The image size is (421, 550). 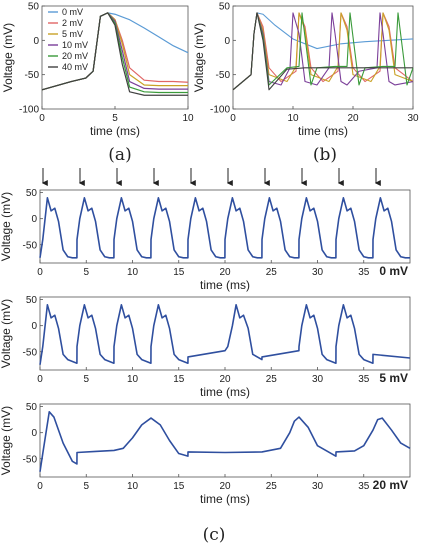 What do you see at coordinates (30, 459) in the screenshot?
I see `panel-c3-ytick-label: -50` at bounding box center [30, 459].